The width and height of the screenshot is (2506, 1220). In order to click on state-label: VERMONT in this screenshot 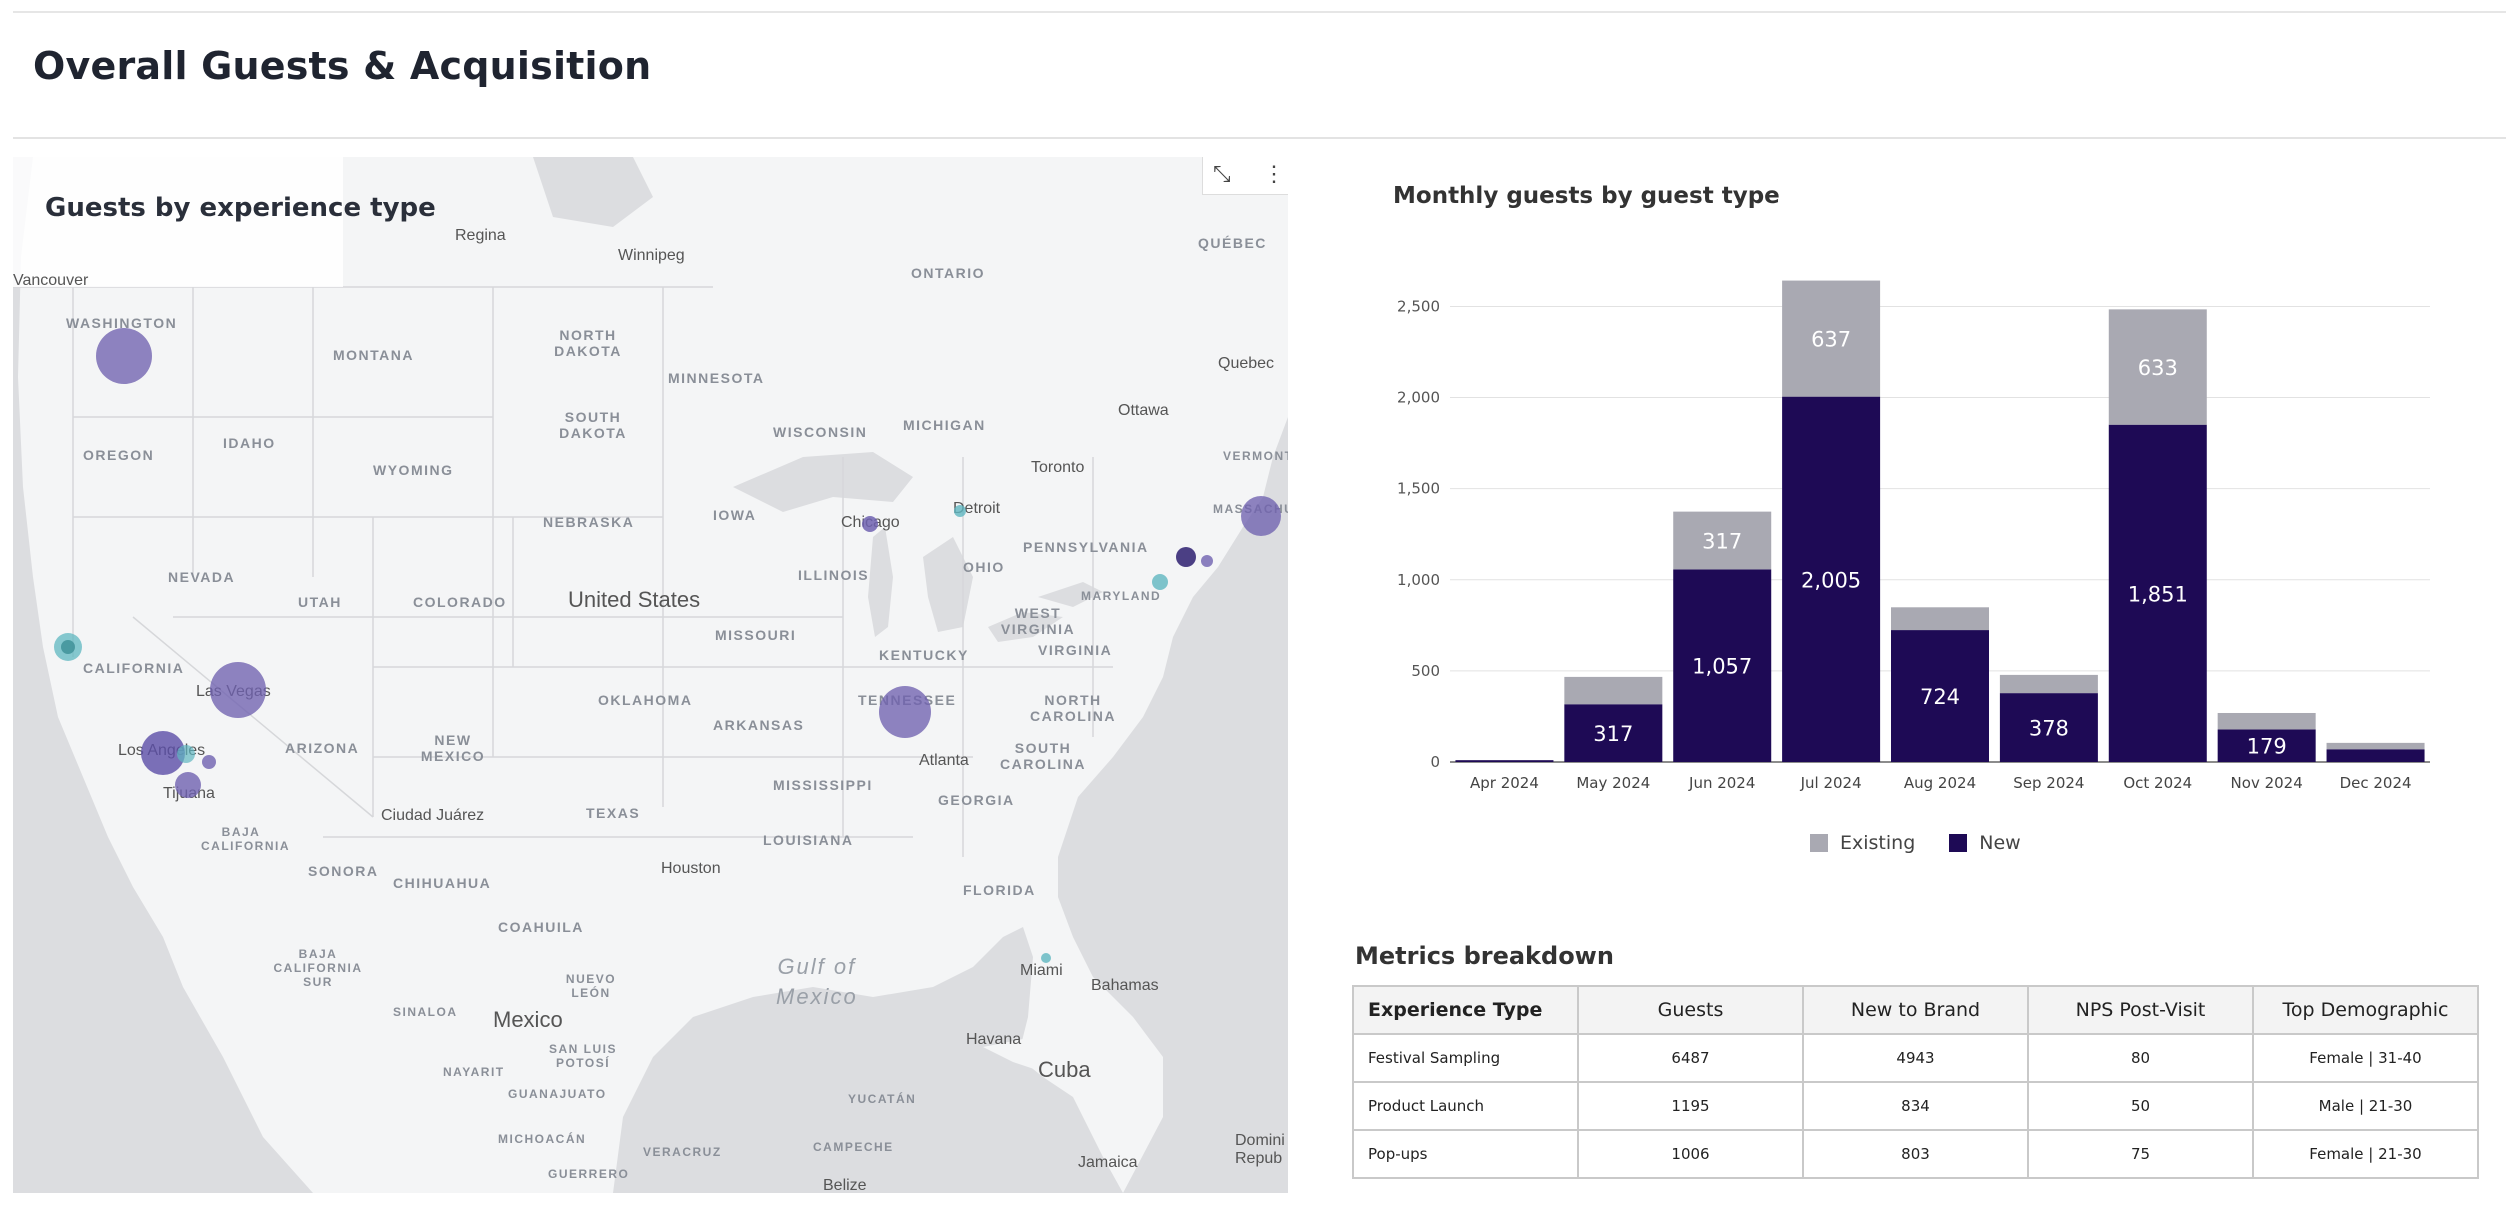, I will do `click(1255, 456)`.